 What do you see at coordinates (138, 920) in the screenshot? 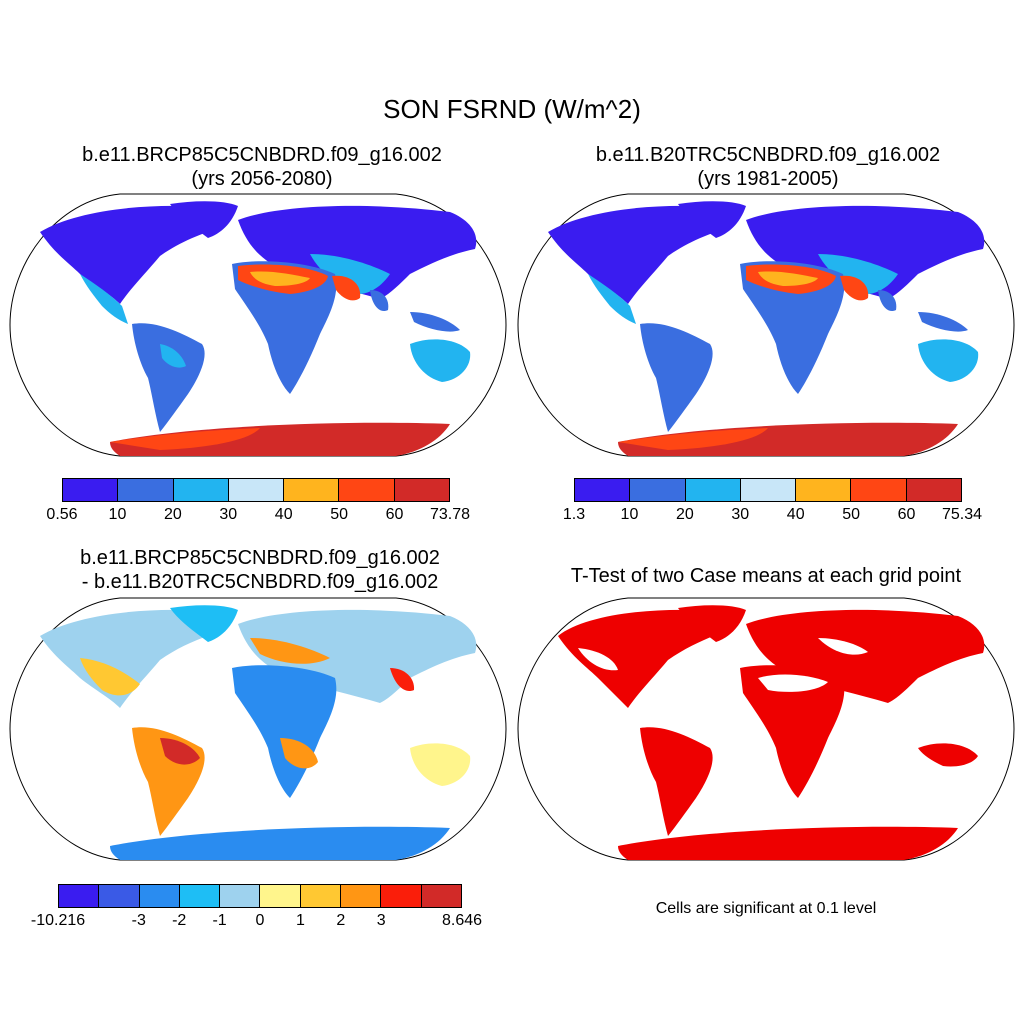
I see `colorbar-tick-label: -3` at bounding box center [138, 920].